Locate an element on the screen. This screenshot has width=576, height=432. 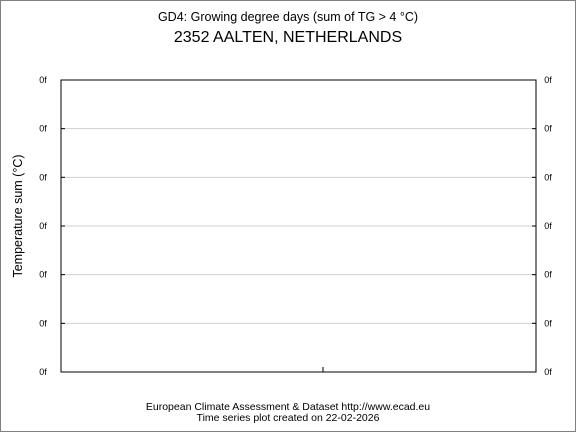
footer-created: Time series plot created on 22-02-2026 is located at coordinates (288, 418).